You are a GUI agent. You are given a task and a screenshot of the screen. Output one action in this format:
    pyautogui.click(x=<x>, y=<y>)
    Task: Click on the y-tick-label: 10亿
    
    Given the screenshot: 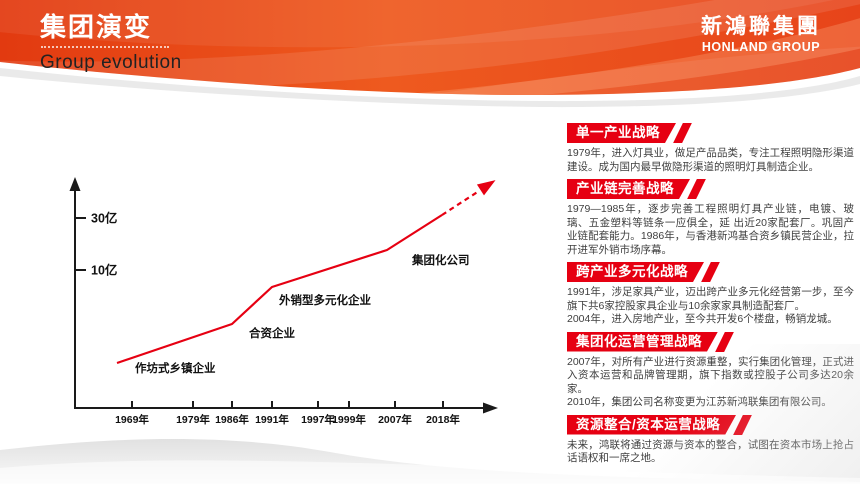 What is the action you would take?
    pyautogui.click(x=104, y=270)
    